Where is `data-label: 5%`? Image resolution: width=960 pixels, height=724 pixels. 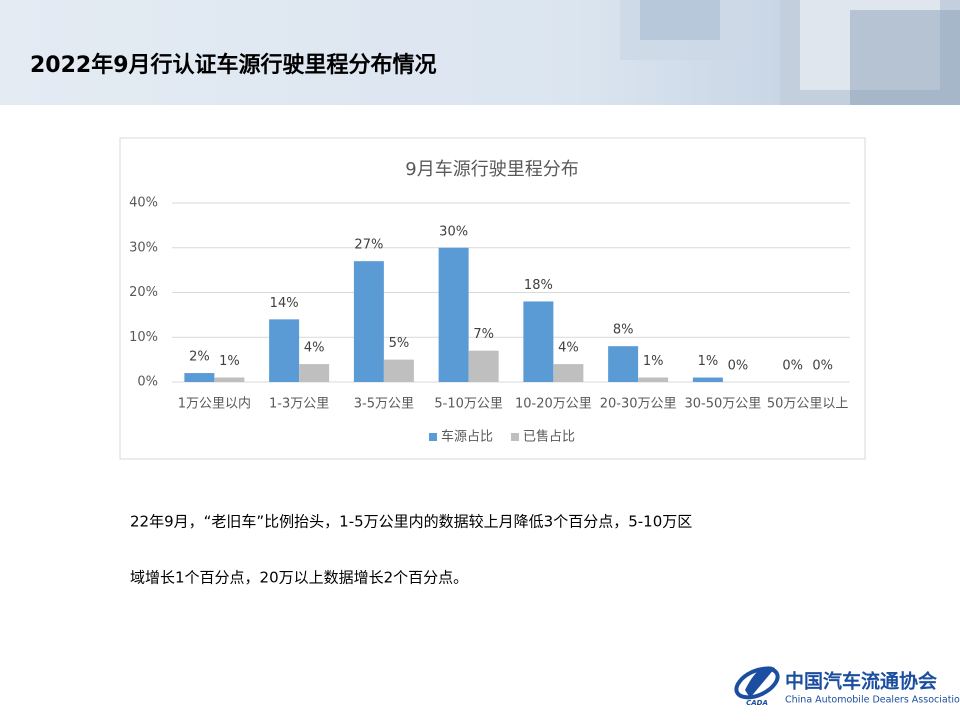
data-label: 5% is located at coordinates (399, 343).